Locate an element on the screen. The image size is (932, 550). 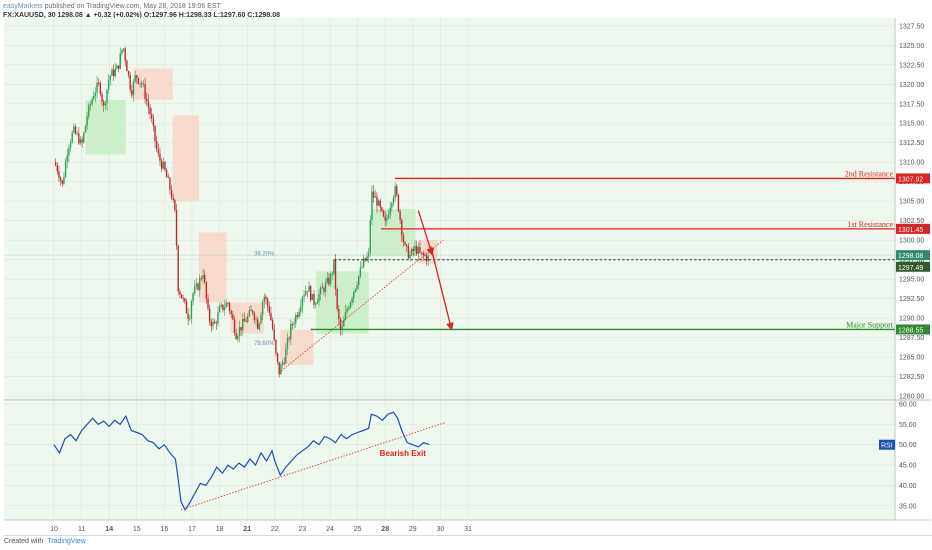
price-tick-label: 1312.50 is located at coordinates (911, 143).